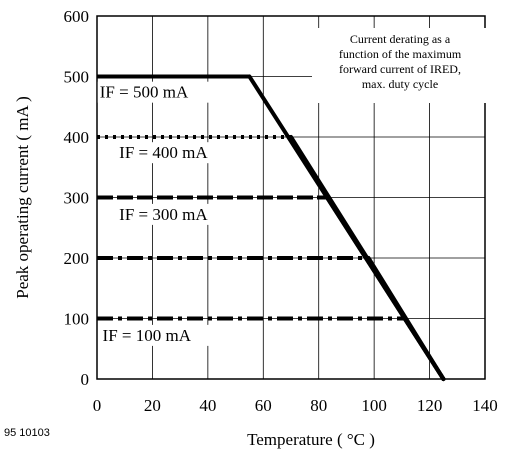  Describe the element at coordinates (400, 39) in the screenshot. I see `annotation-line: Current derating as a` at that location.